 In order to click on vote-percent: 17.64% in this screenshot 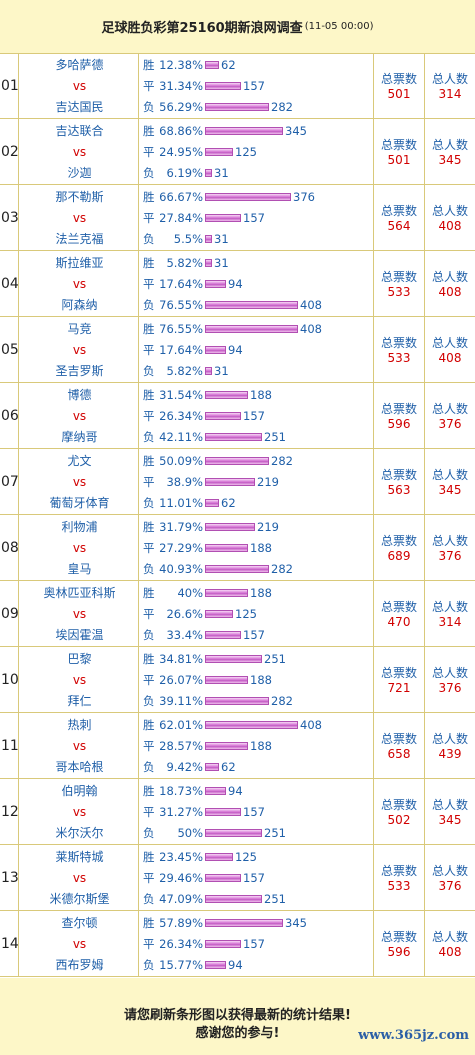, I will do `click(181, 350)`.